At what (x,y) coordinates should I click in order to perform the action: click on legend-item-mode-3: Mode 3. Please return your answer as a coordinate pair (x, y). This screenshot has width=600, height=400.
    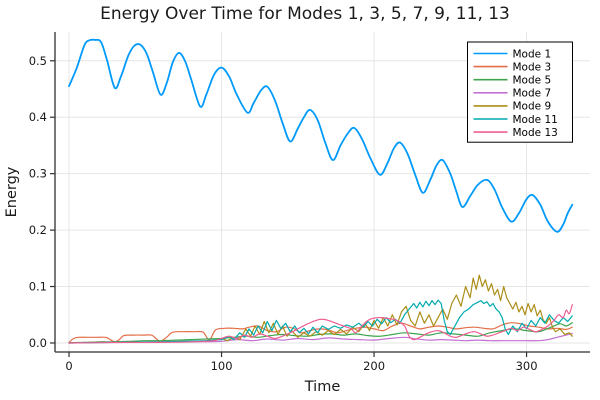
    Looking at the image, I should click on (512, 67).